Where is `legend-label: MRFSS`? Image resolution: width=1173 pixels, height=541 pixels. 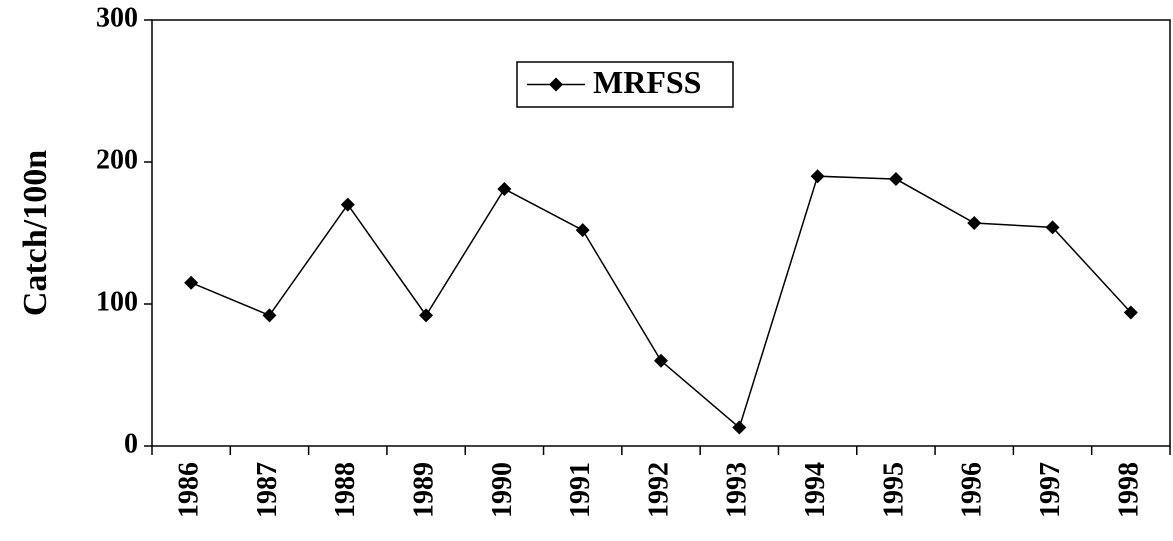
legend-label: MRFSS is located at coordinates (647, 82).